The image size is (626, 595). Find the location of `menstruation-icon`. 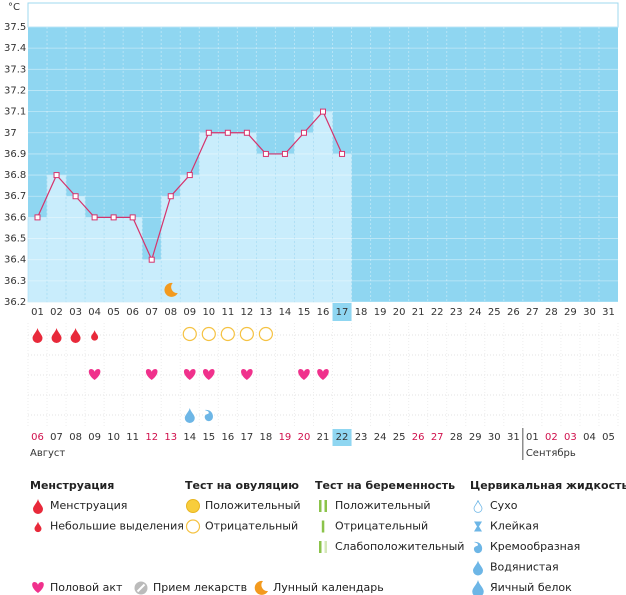

menstruation-icon is located at coordinates (57, 335).